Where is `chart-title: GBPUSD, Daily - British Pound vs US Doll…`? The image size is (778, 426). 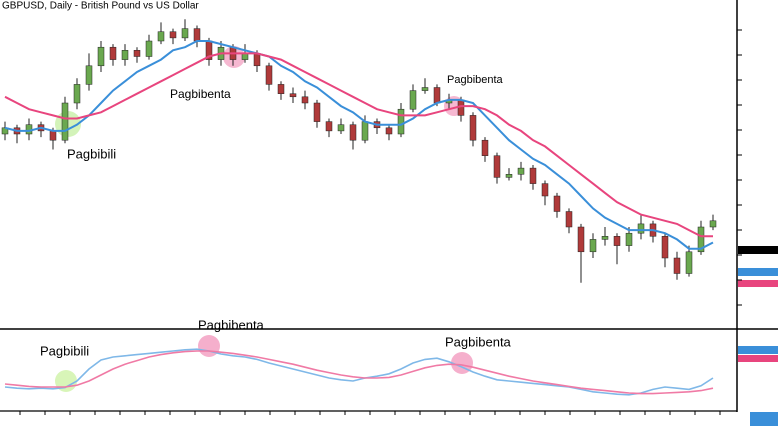
chart-title: GBPUSD, Daily - British Pound vs US Doll… is located at coordinates (100, 6).